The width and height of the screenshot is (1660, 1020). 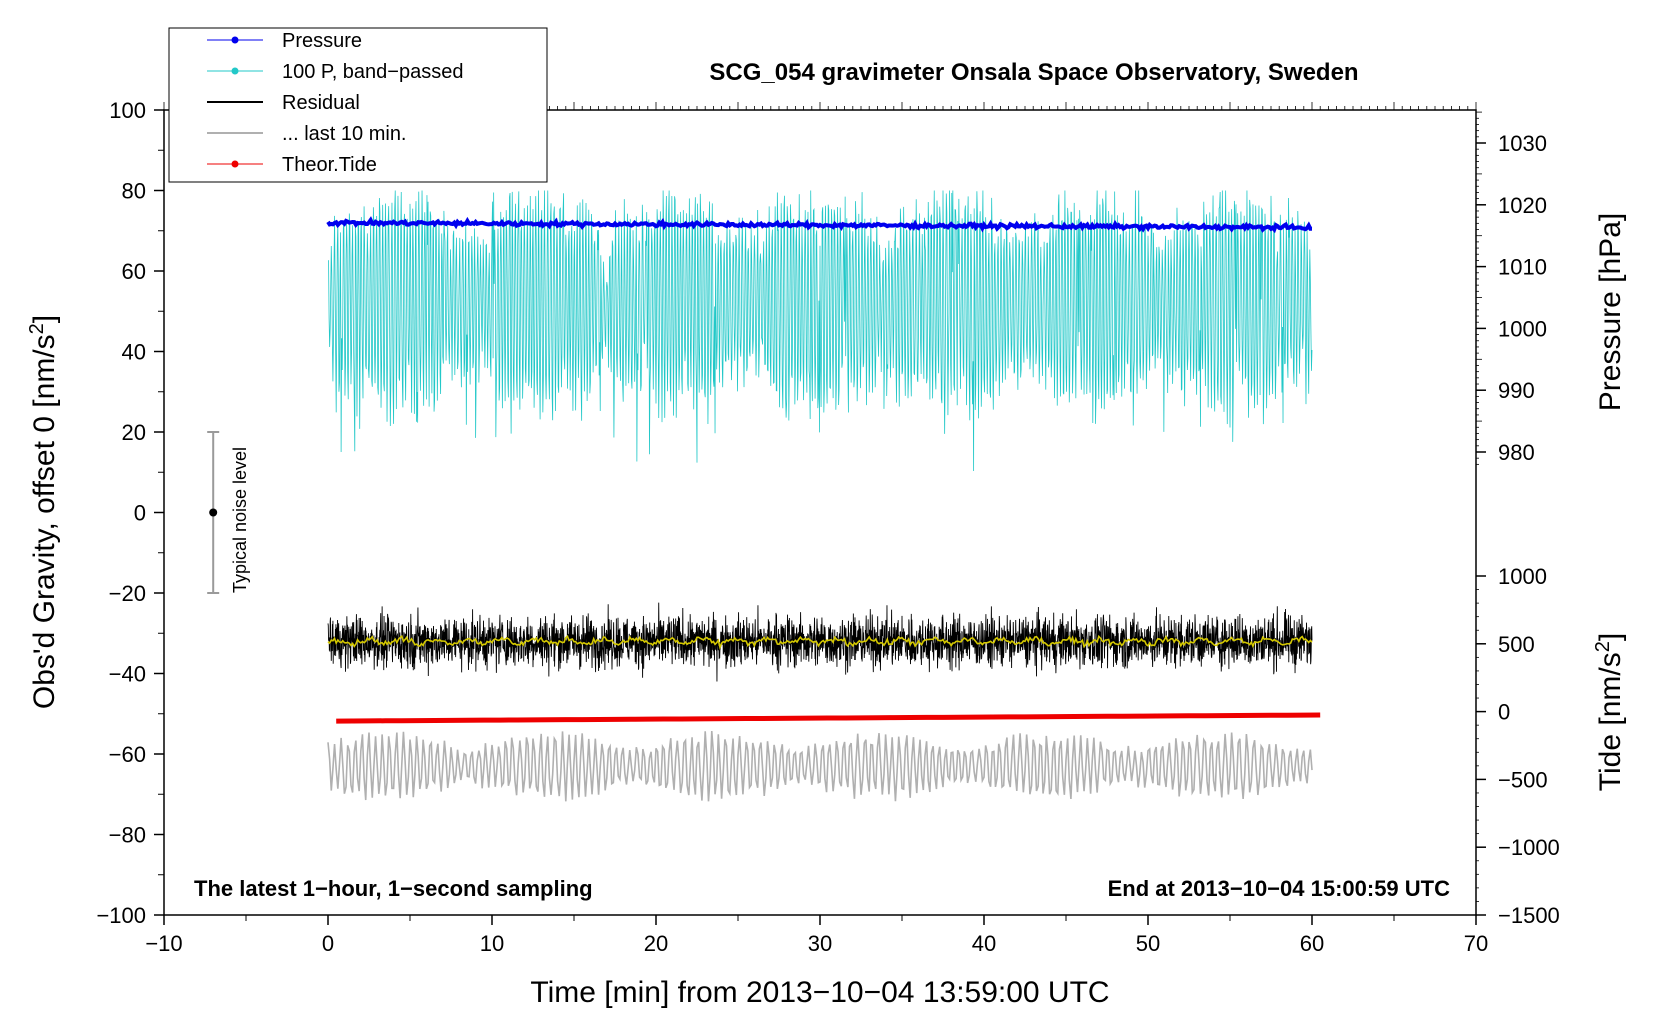 What do you see at coordinates (1522, 205) in the screenshot?
I see `pressure-tick-label: 1020` at bounding box center [1522, 205].